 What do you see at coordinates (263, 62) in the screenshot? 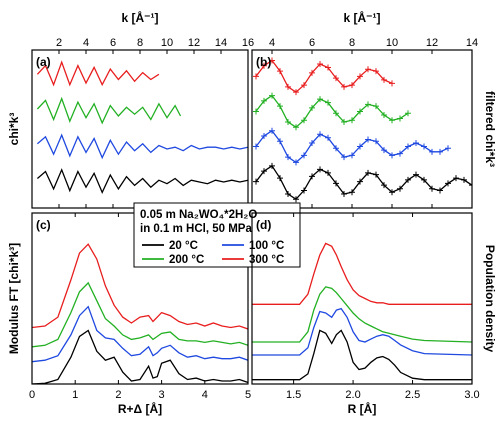
I see `panel-label: (b)` at bounding box center [263, 62].